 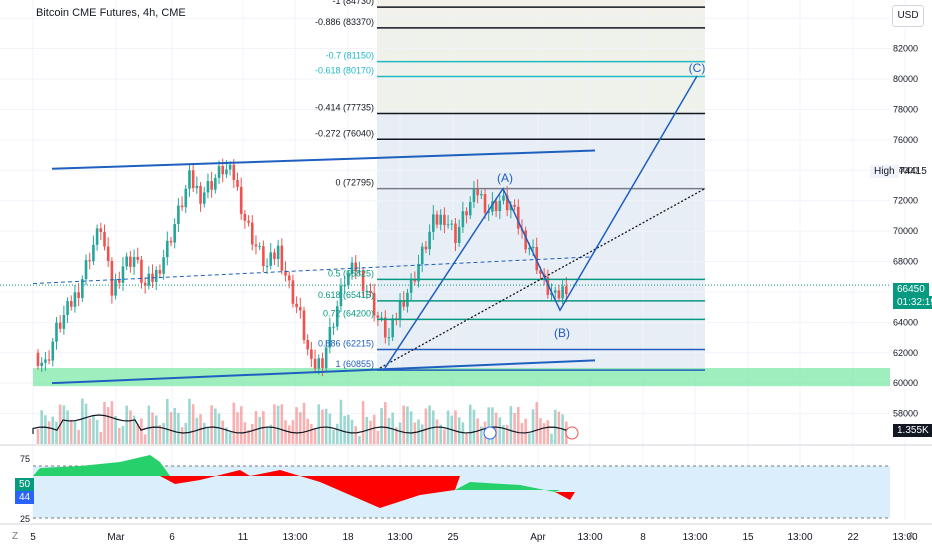 I want to click on price-tick-label: 64000, so click(x=905, y=322).